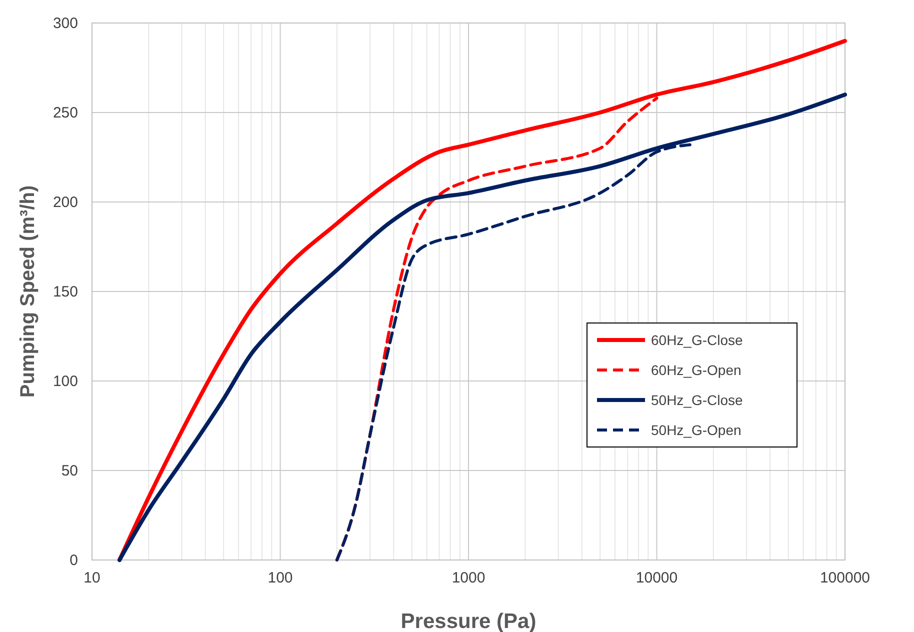  Describe the element at coordinates (65, 23) in the screenshot. I see `y-tick-label: 300` at that location.